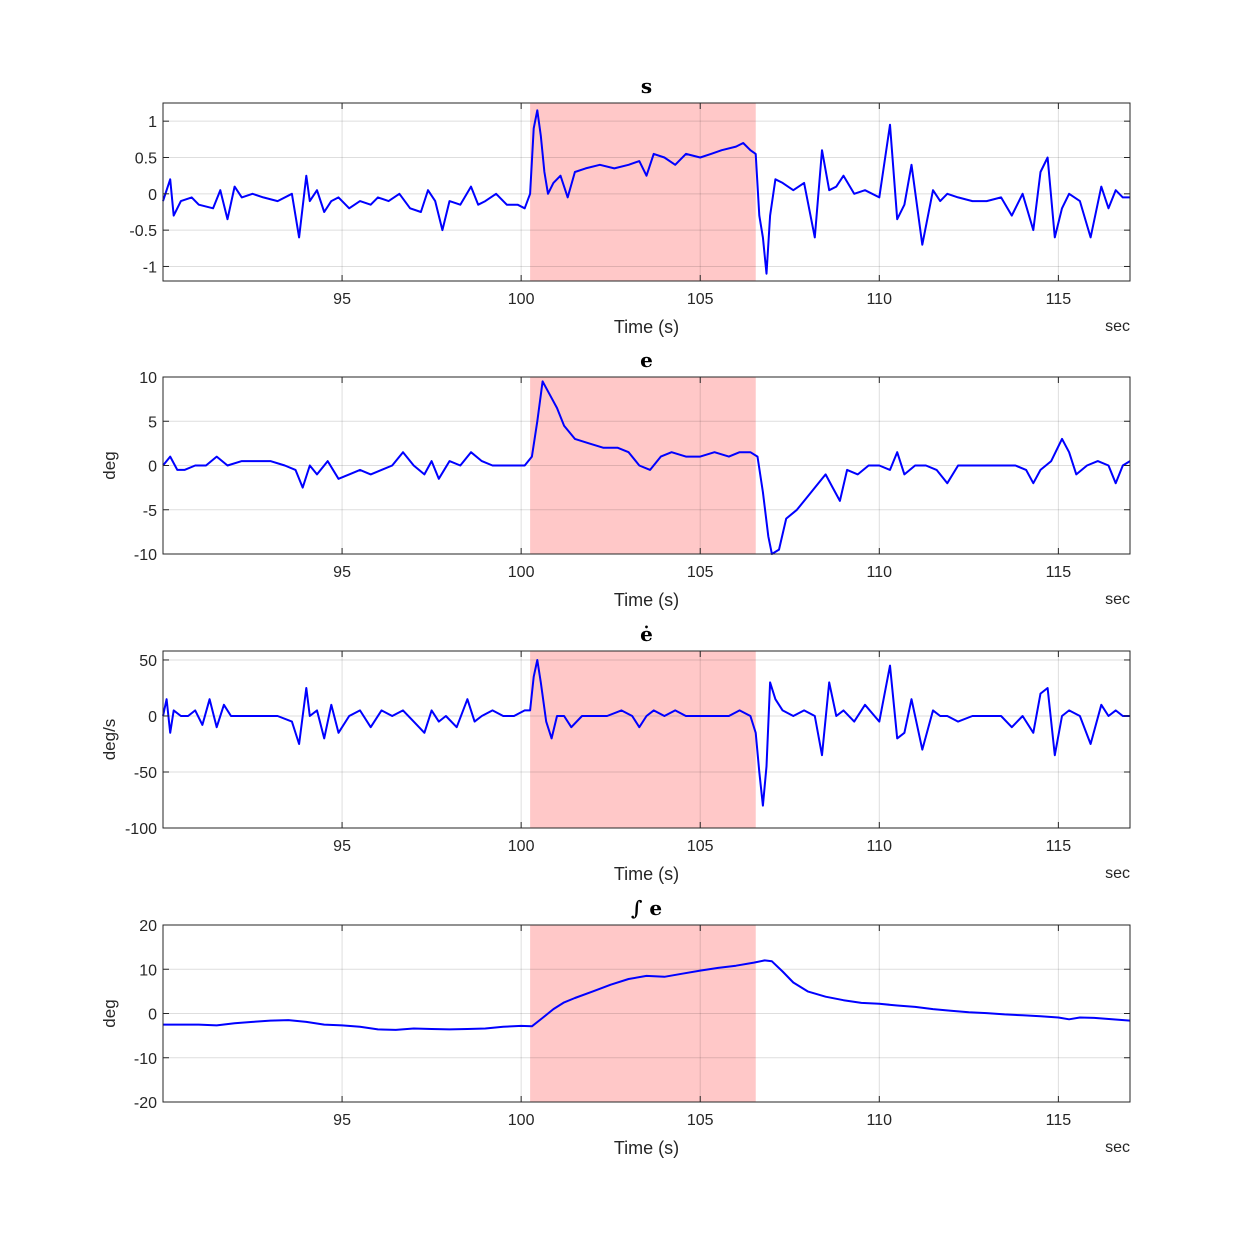  What do you see at coordinates (646, 908) in the screenshot?
I see `subplot-title: ∫ e` at bounding box center [646, 908].